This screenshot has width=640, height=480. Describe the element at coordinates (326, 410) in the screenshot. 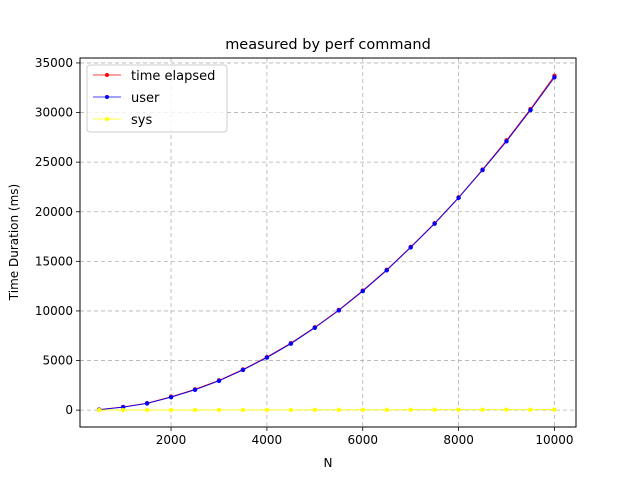

I see `series-sys` at that location.